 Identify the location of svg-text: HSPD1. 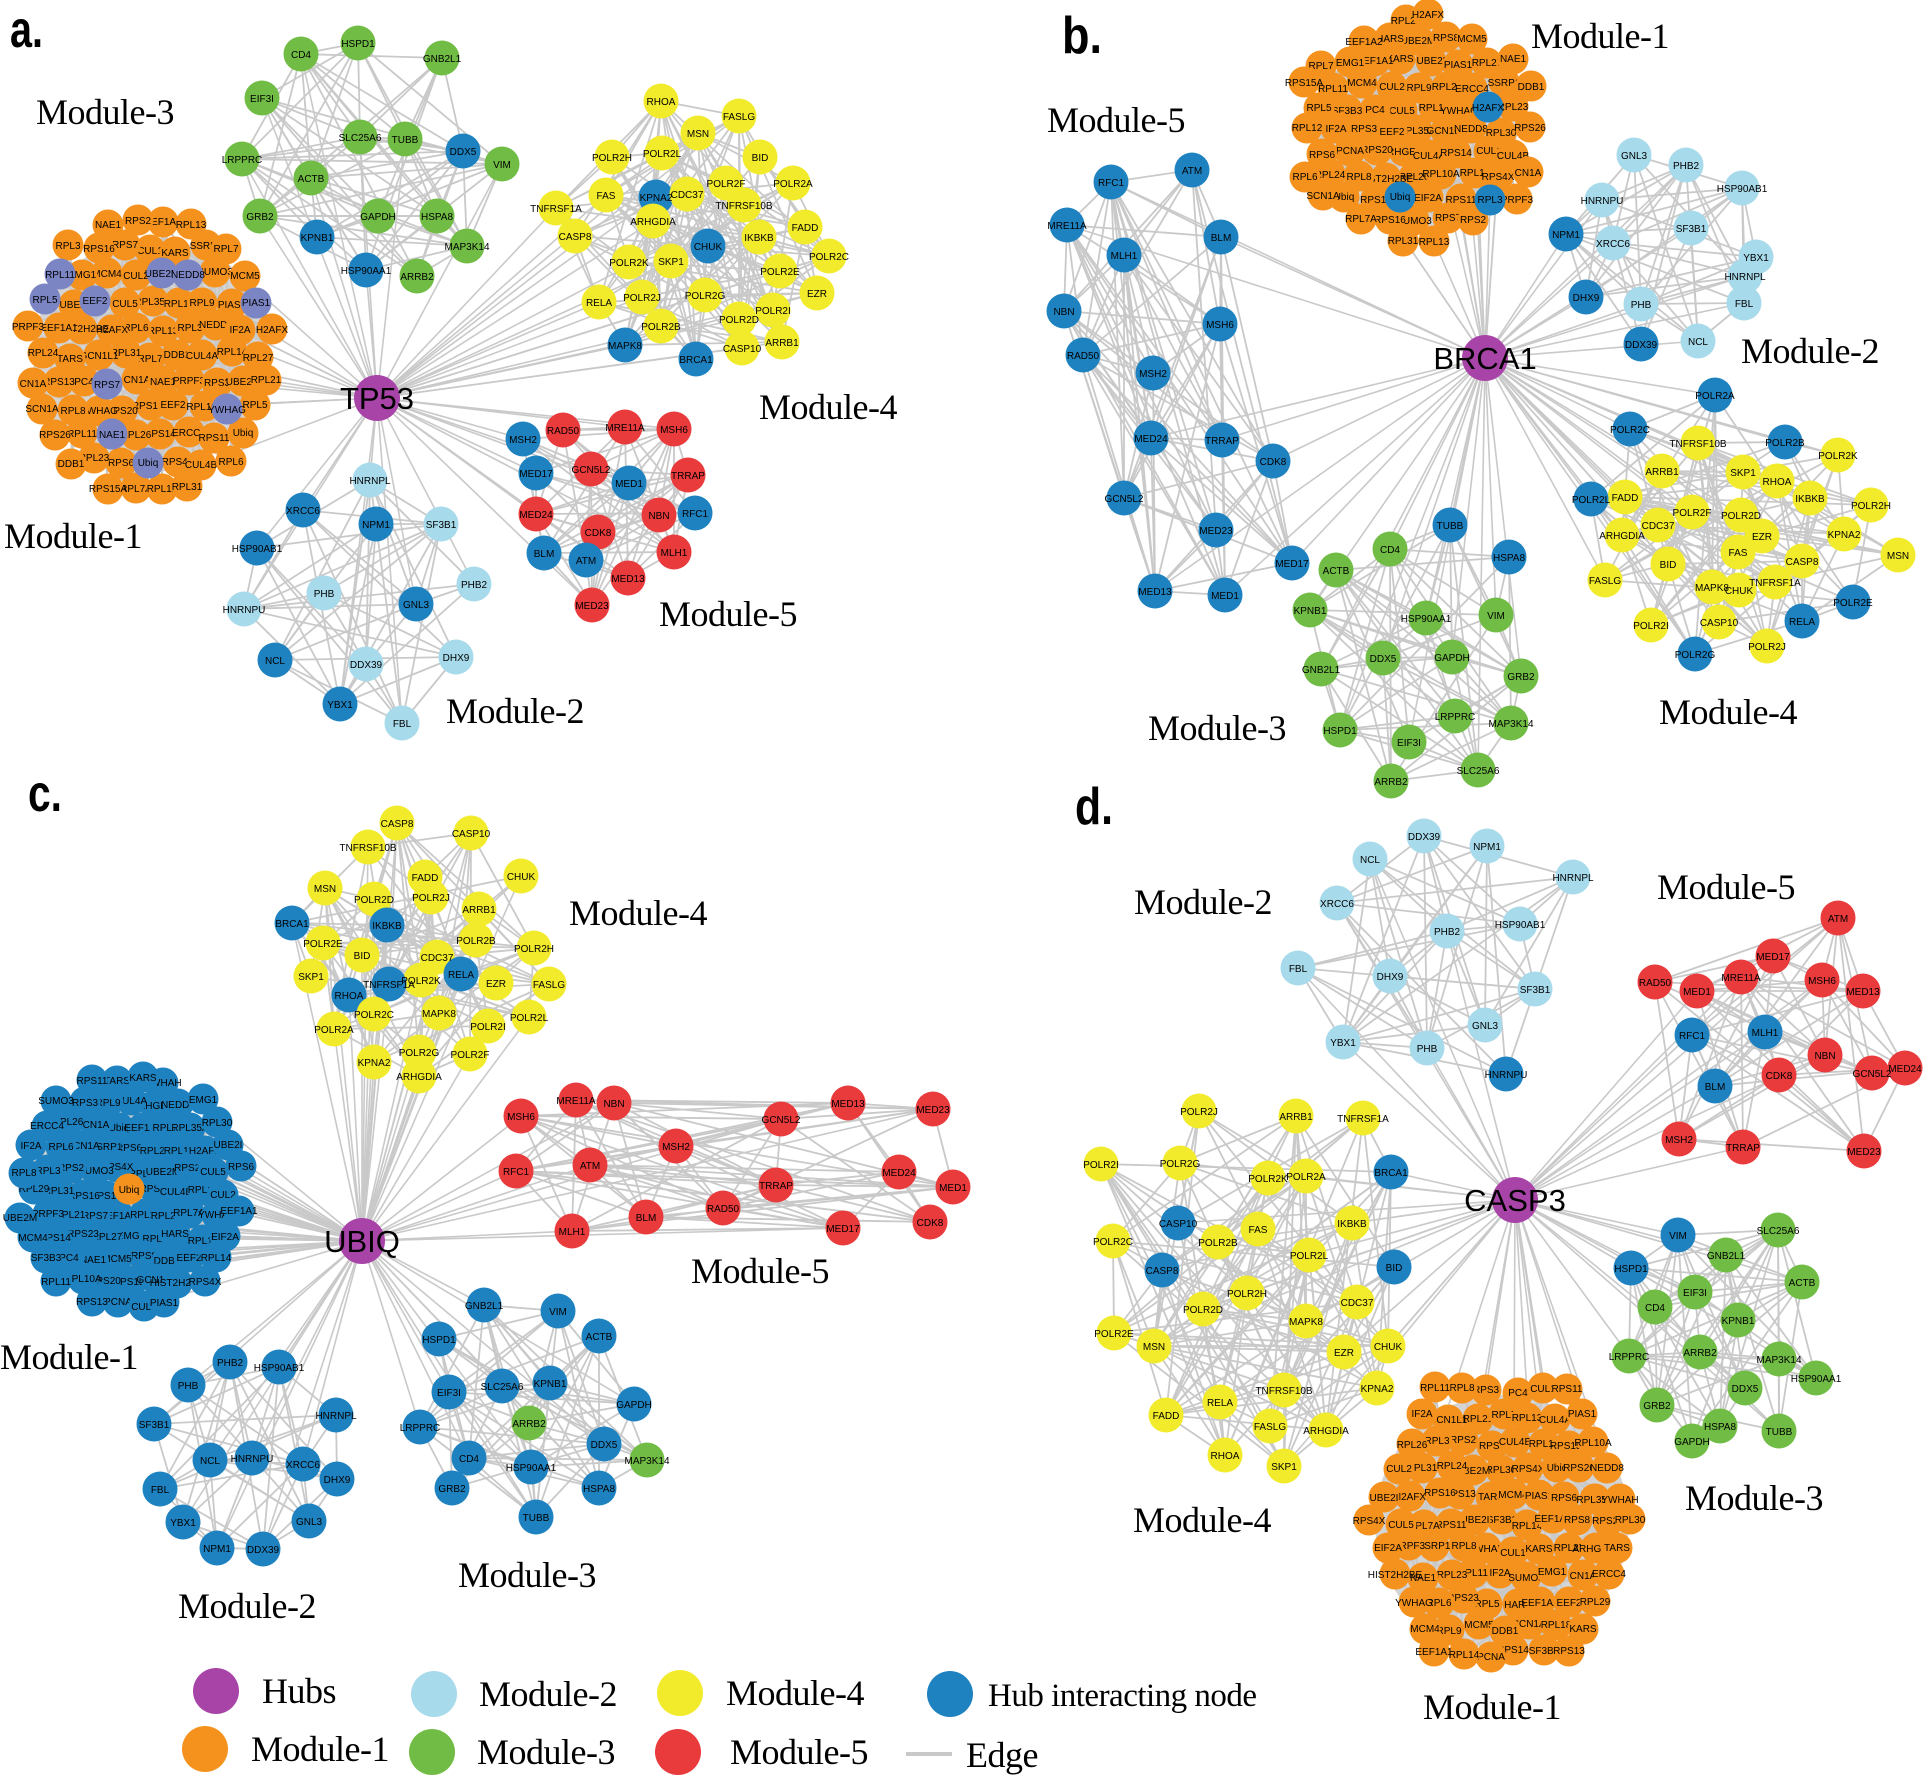
(1340, 731).